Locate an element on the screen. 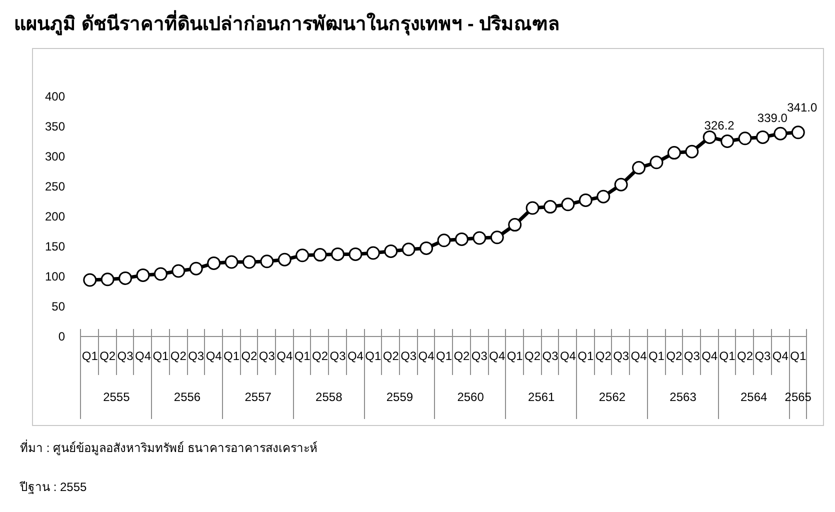  y-tick-label: 200 is located at coordinates (55, 216).